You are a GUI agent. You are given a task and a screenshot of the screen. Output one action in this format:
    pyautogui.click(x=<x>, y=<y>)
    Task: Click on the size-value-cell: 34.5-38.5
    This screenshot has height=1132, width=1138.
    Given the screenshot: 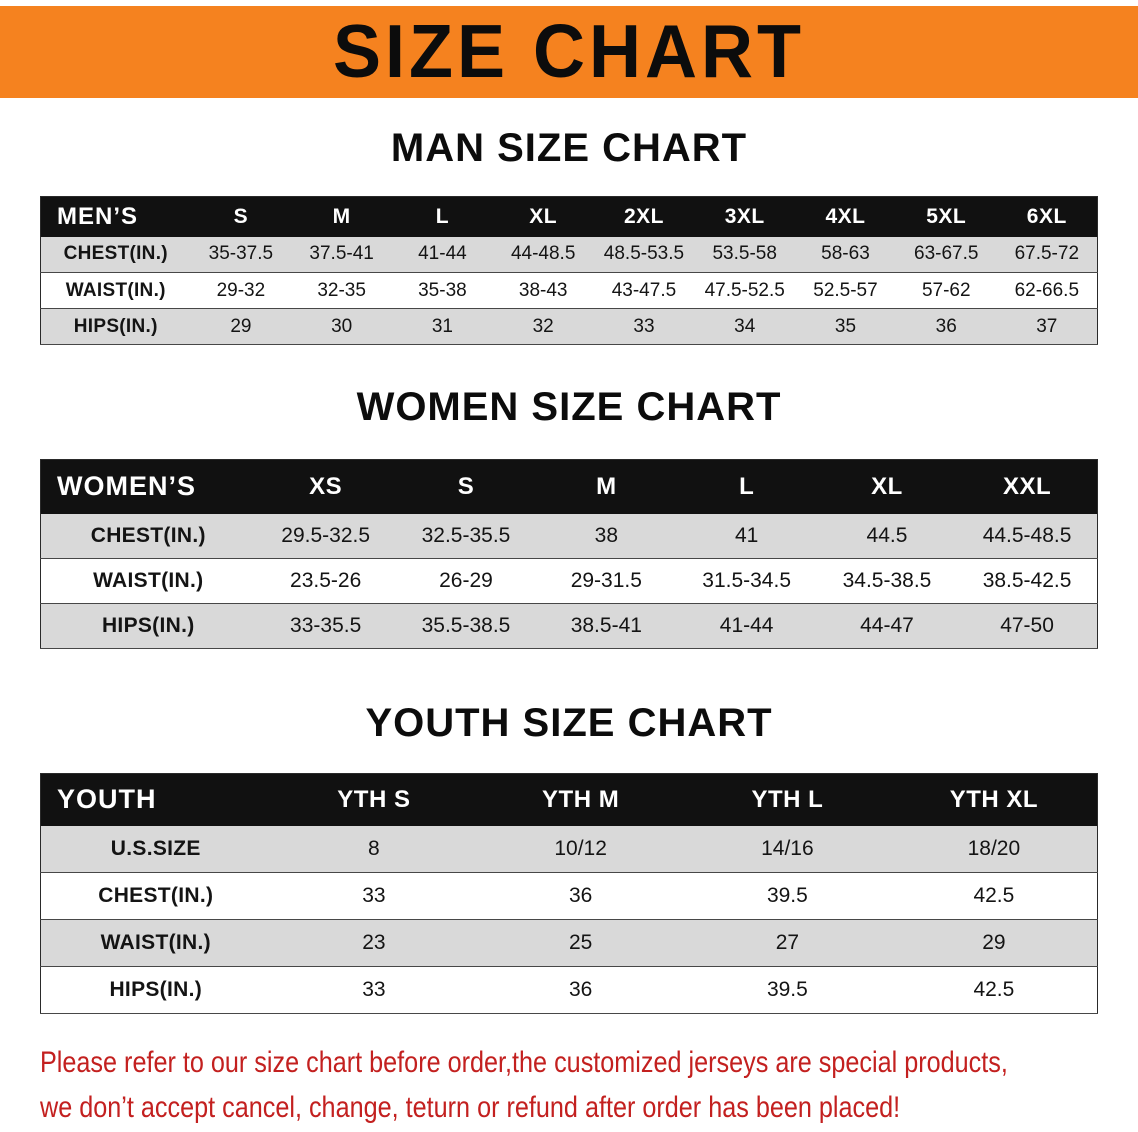 What is the action you would take?
    pyautogui.click(x=887, y=580)
    